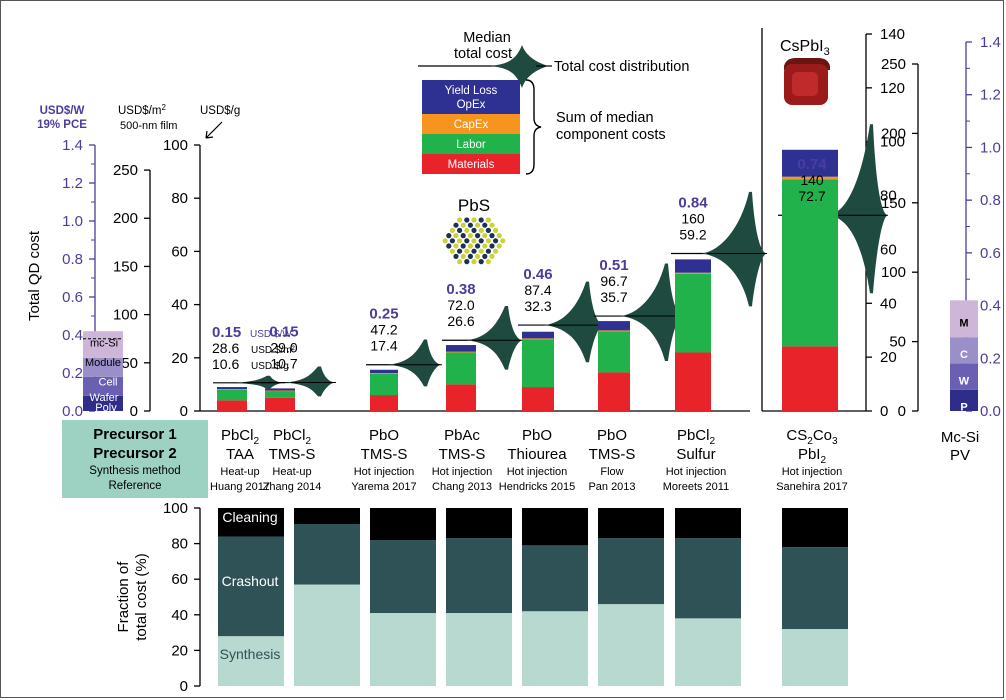 The image size is (1006, 700). What do you see at coordinates (34, 275) in the screenshot?
I see `y-axis-title: Total QD cost` at bounding box center [34, 275].